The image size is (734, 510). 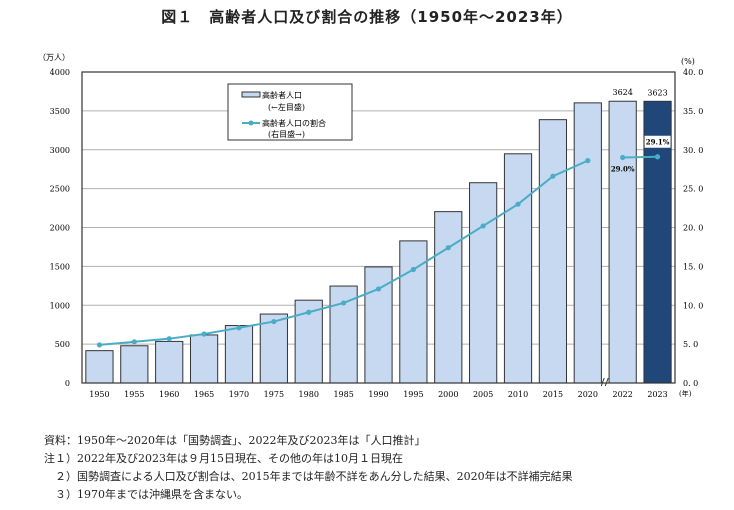 I want to click on ratio-point-1965, so click(x=204, y=334).